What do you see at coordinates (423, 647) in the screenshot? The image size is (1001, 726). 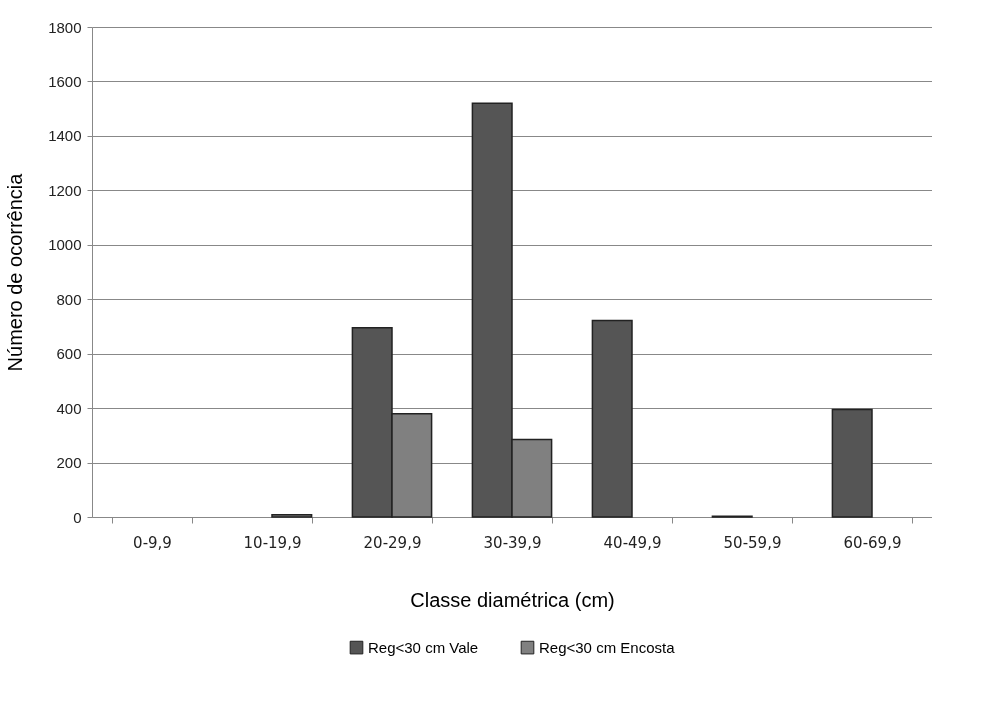 I see `legend-label: Reg<30 cm Vale` at bounding box center [423, 647].